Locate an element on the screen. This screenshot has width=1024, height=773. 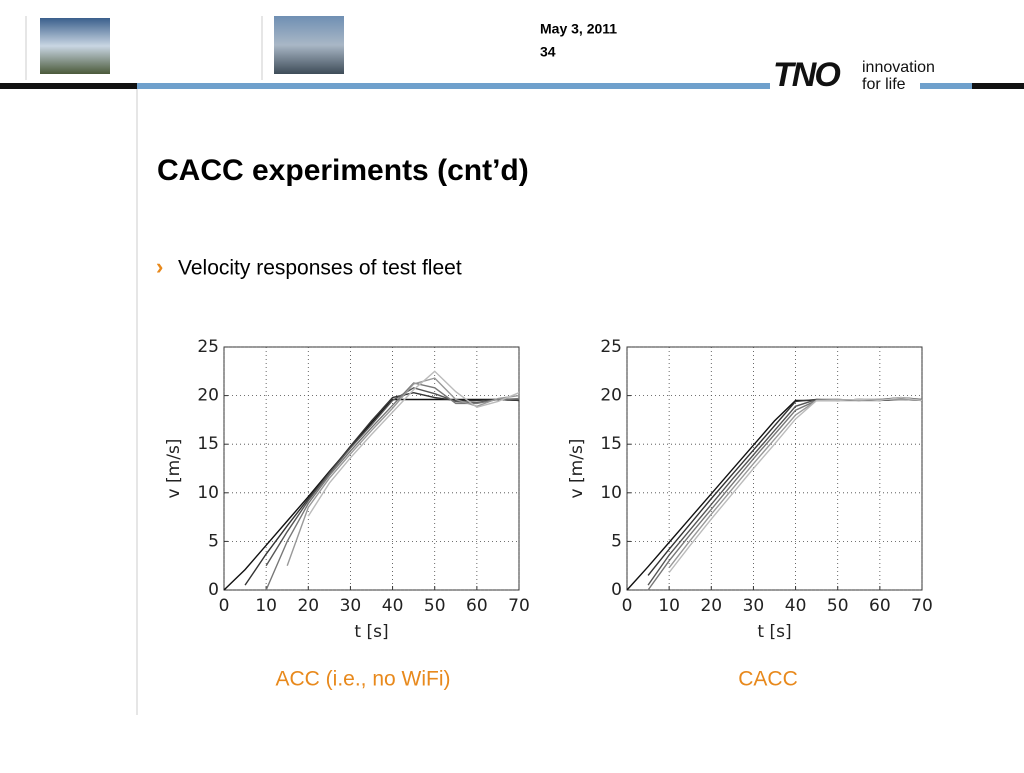
logo-mark: TNO is located at coordinates (806, 75).